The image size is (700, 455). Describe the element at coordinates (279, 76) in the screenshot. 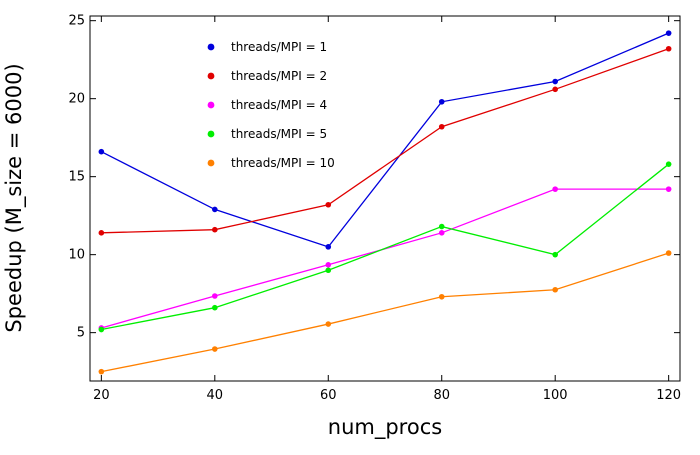

I see `legend-label: threads/MPI = 2` at that location.